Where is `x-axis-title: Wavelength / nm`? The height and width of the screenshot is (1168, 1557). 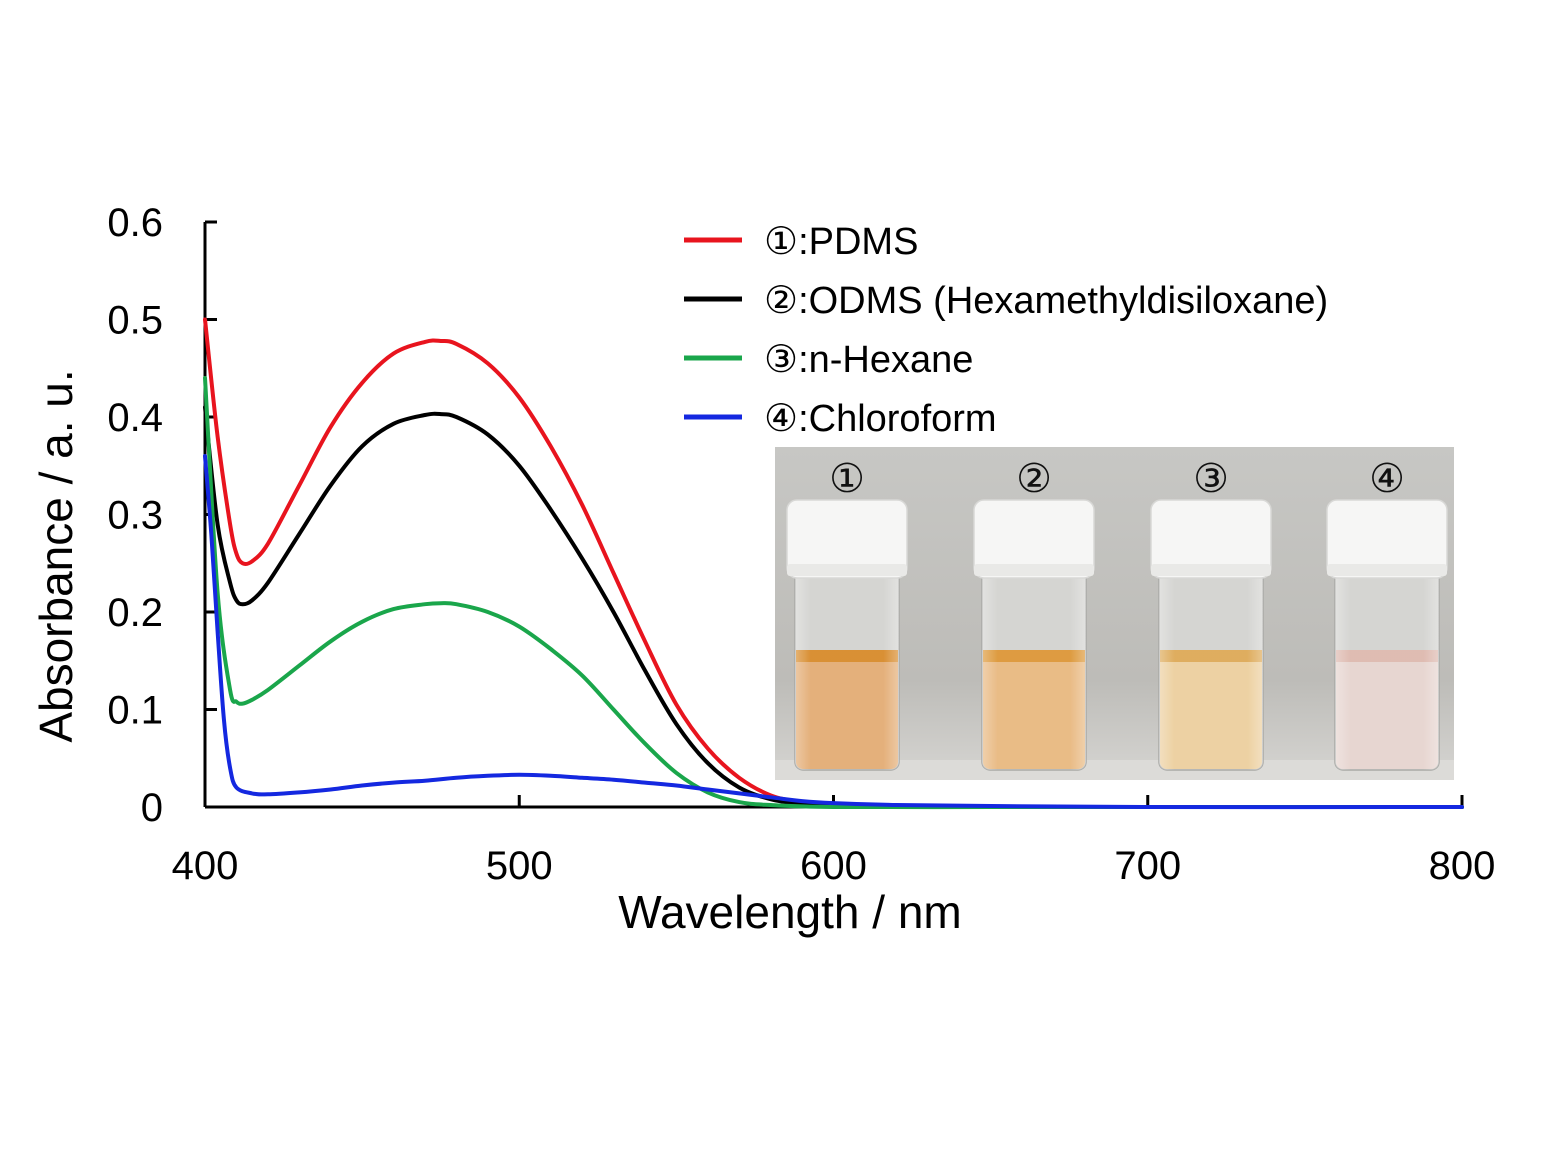 x-axis-title: Wavelength / nm is located at coordinates (789, 912).